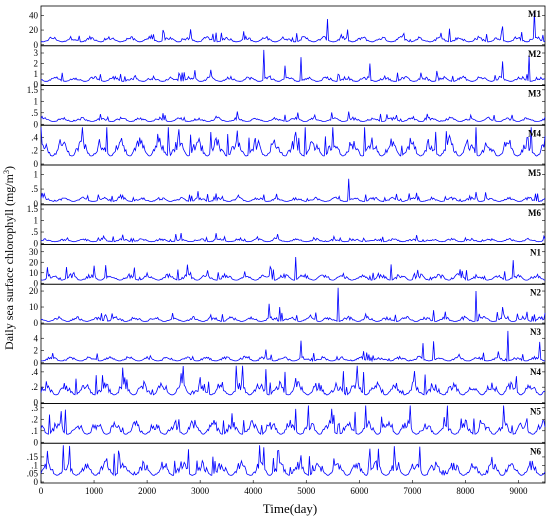  Describe the element at coordinates (293, 268) in the screenshot. I see `series-line-n1` at that location.